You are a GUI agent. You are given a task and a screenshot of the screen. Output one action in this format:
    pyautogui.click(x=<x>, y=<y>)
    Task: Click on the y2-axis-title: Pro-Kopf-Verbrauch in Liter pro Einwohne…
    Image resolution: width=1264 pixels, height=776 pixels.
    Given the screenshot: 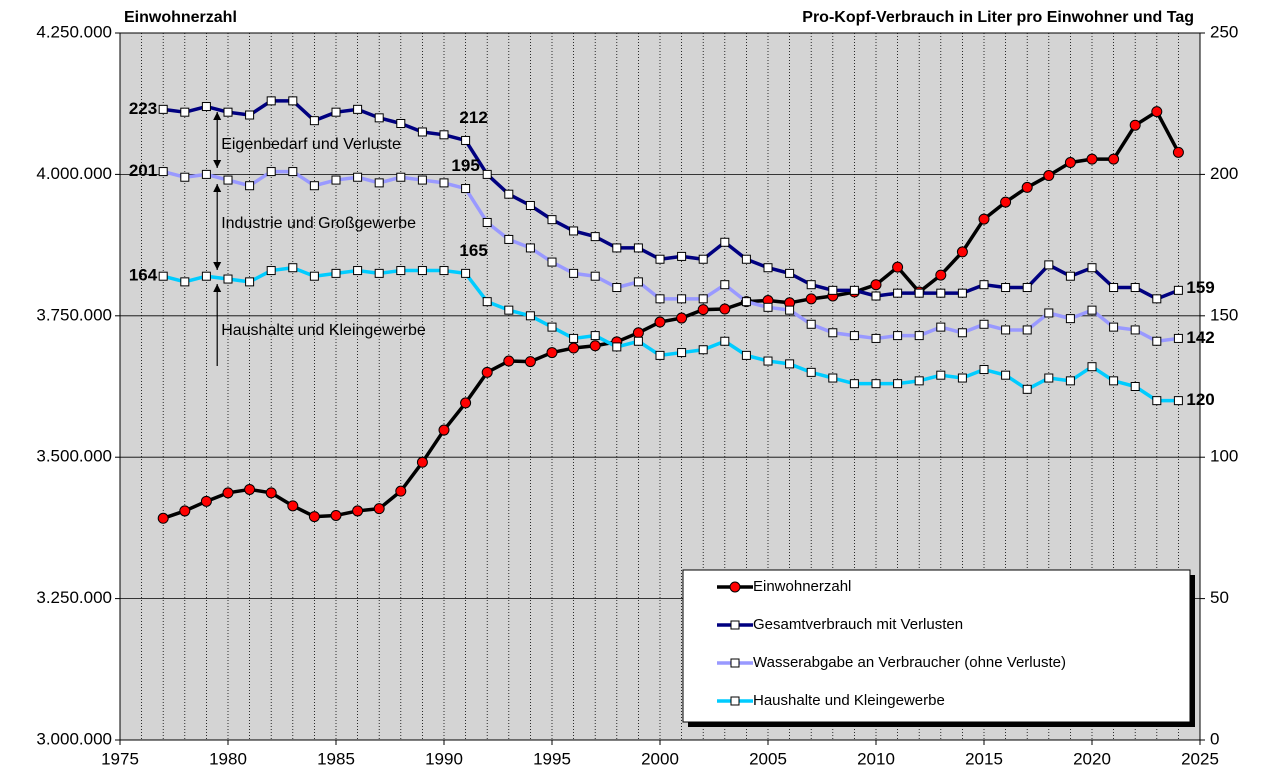 What is the action you would take?
    pyautogui.click(x=998, y=17)
    